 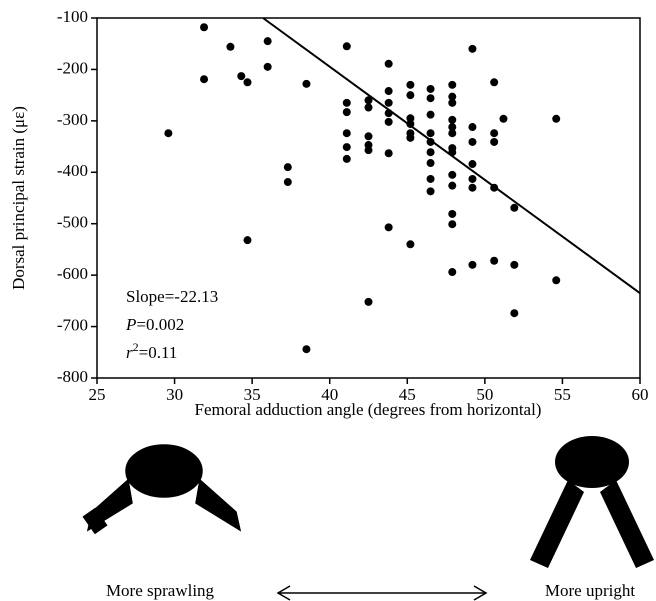 I want to click on annotation: P=0.002, so click(x=154, y=324).